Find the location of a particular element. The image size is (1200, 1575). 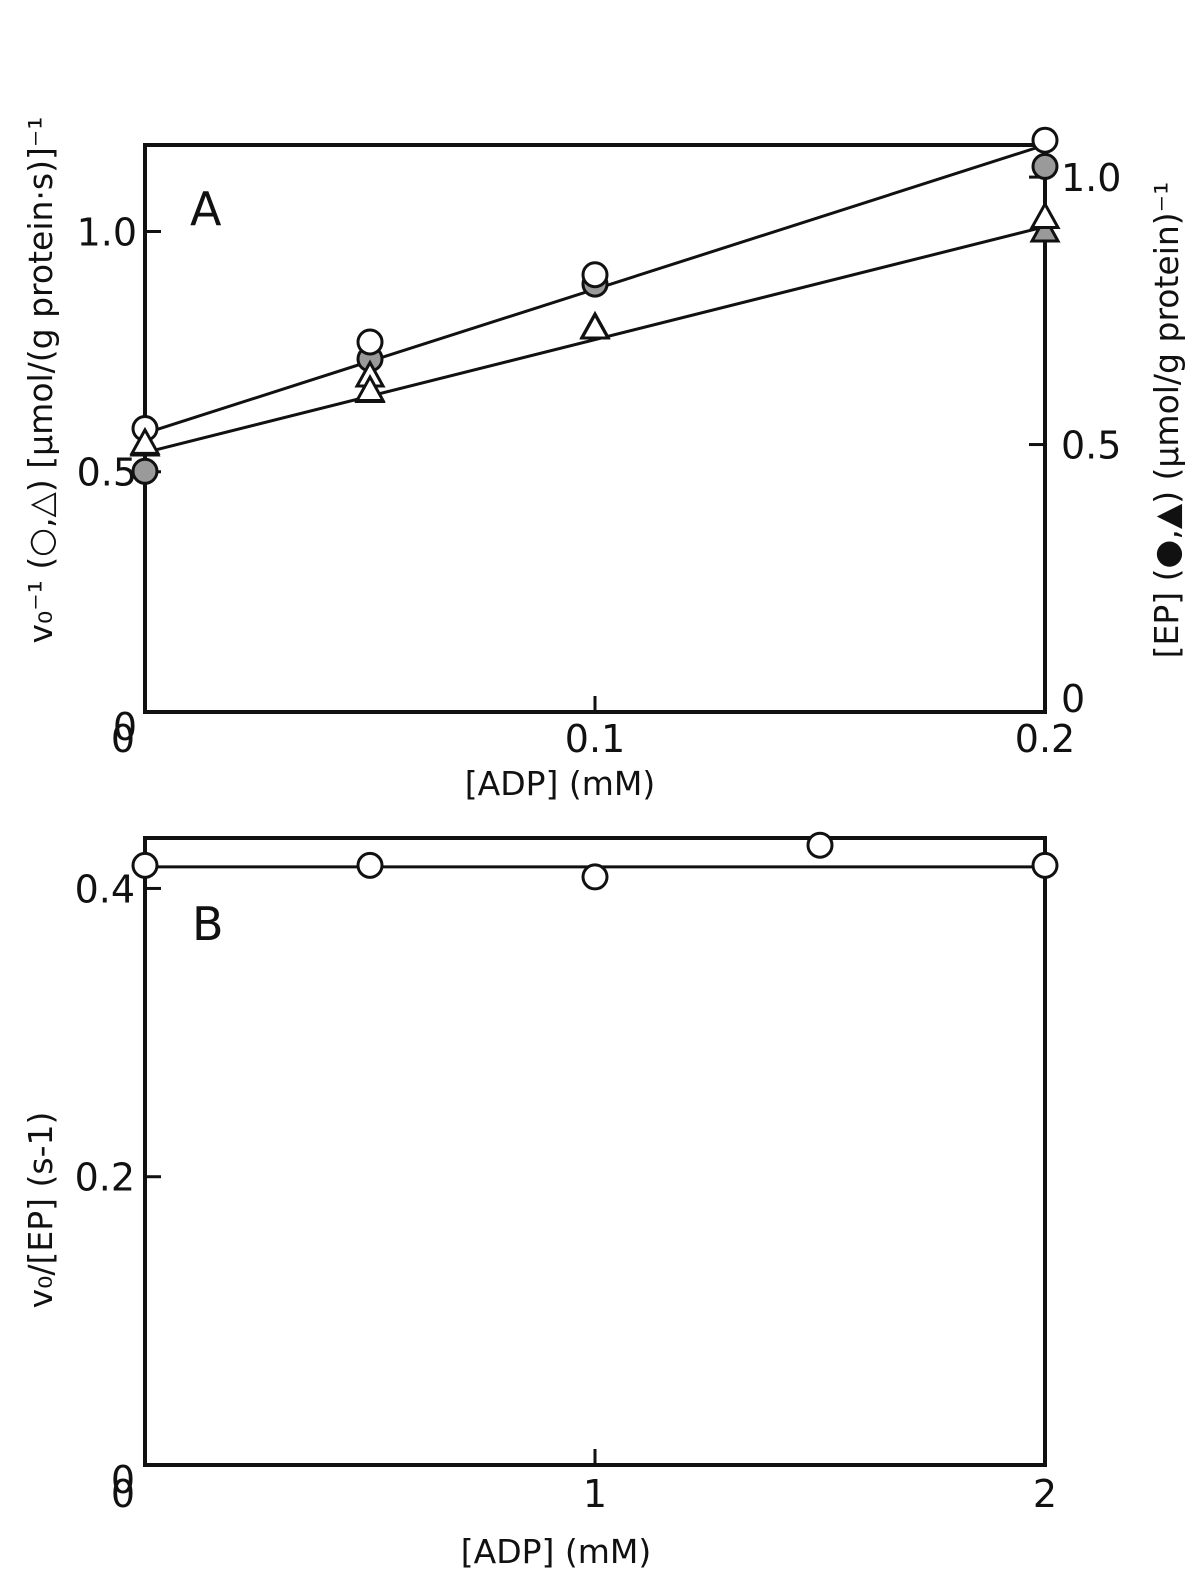

panel-a-left-y-axis-label: v₀⁻¹ (○,△) [μmol/(g protein·s)]⁻¹ is located at coordinates (40, 380).